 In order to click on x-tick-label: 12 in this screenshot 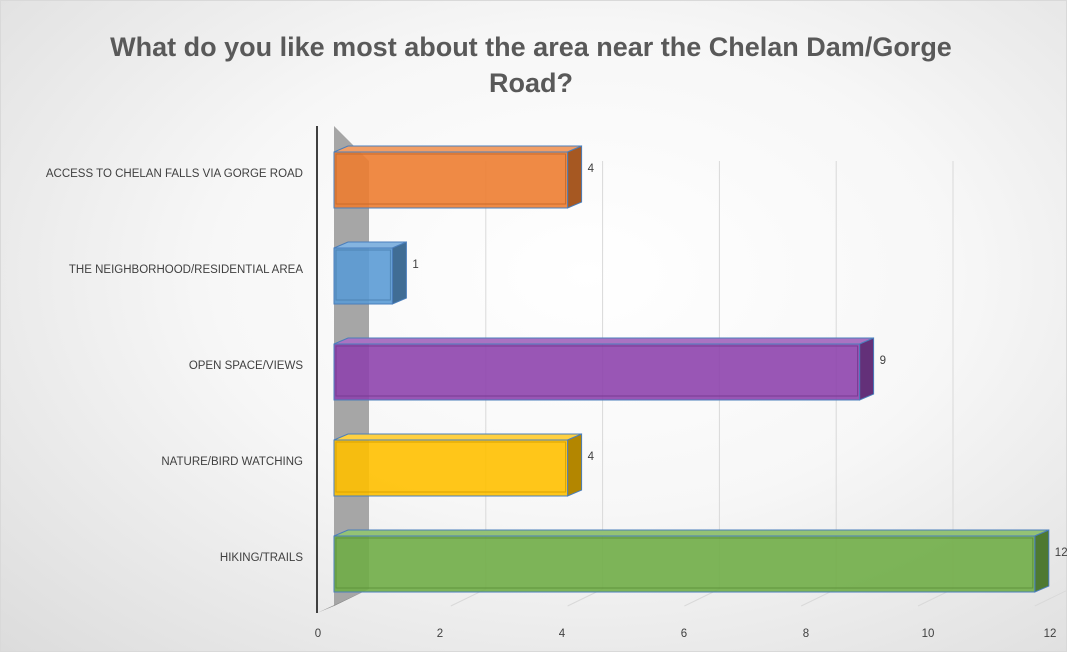, I will do `click(1050, 634)`.